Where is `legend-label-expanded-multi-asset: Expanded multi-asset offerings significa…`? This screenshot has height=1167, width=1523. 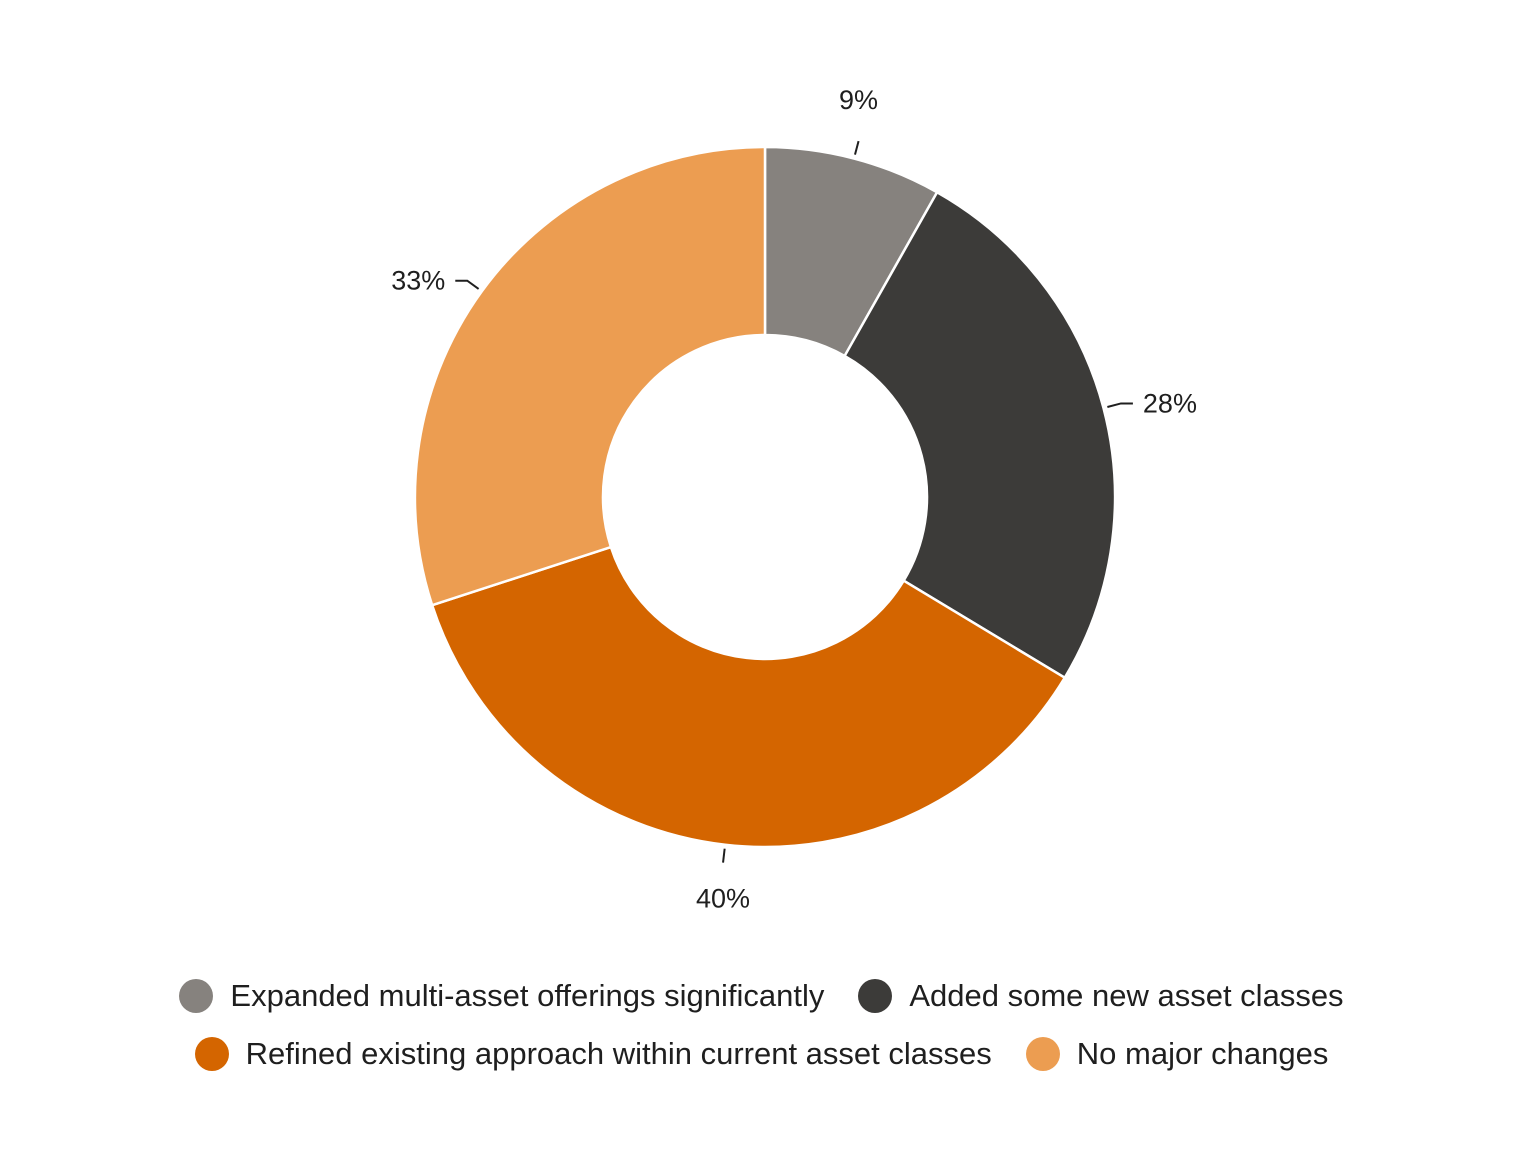
legend-label-expanded-multi-asset: Expanded multi-asset offerings significa… is located at coordinates (527, 995).